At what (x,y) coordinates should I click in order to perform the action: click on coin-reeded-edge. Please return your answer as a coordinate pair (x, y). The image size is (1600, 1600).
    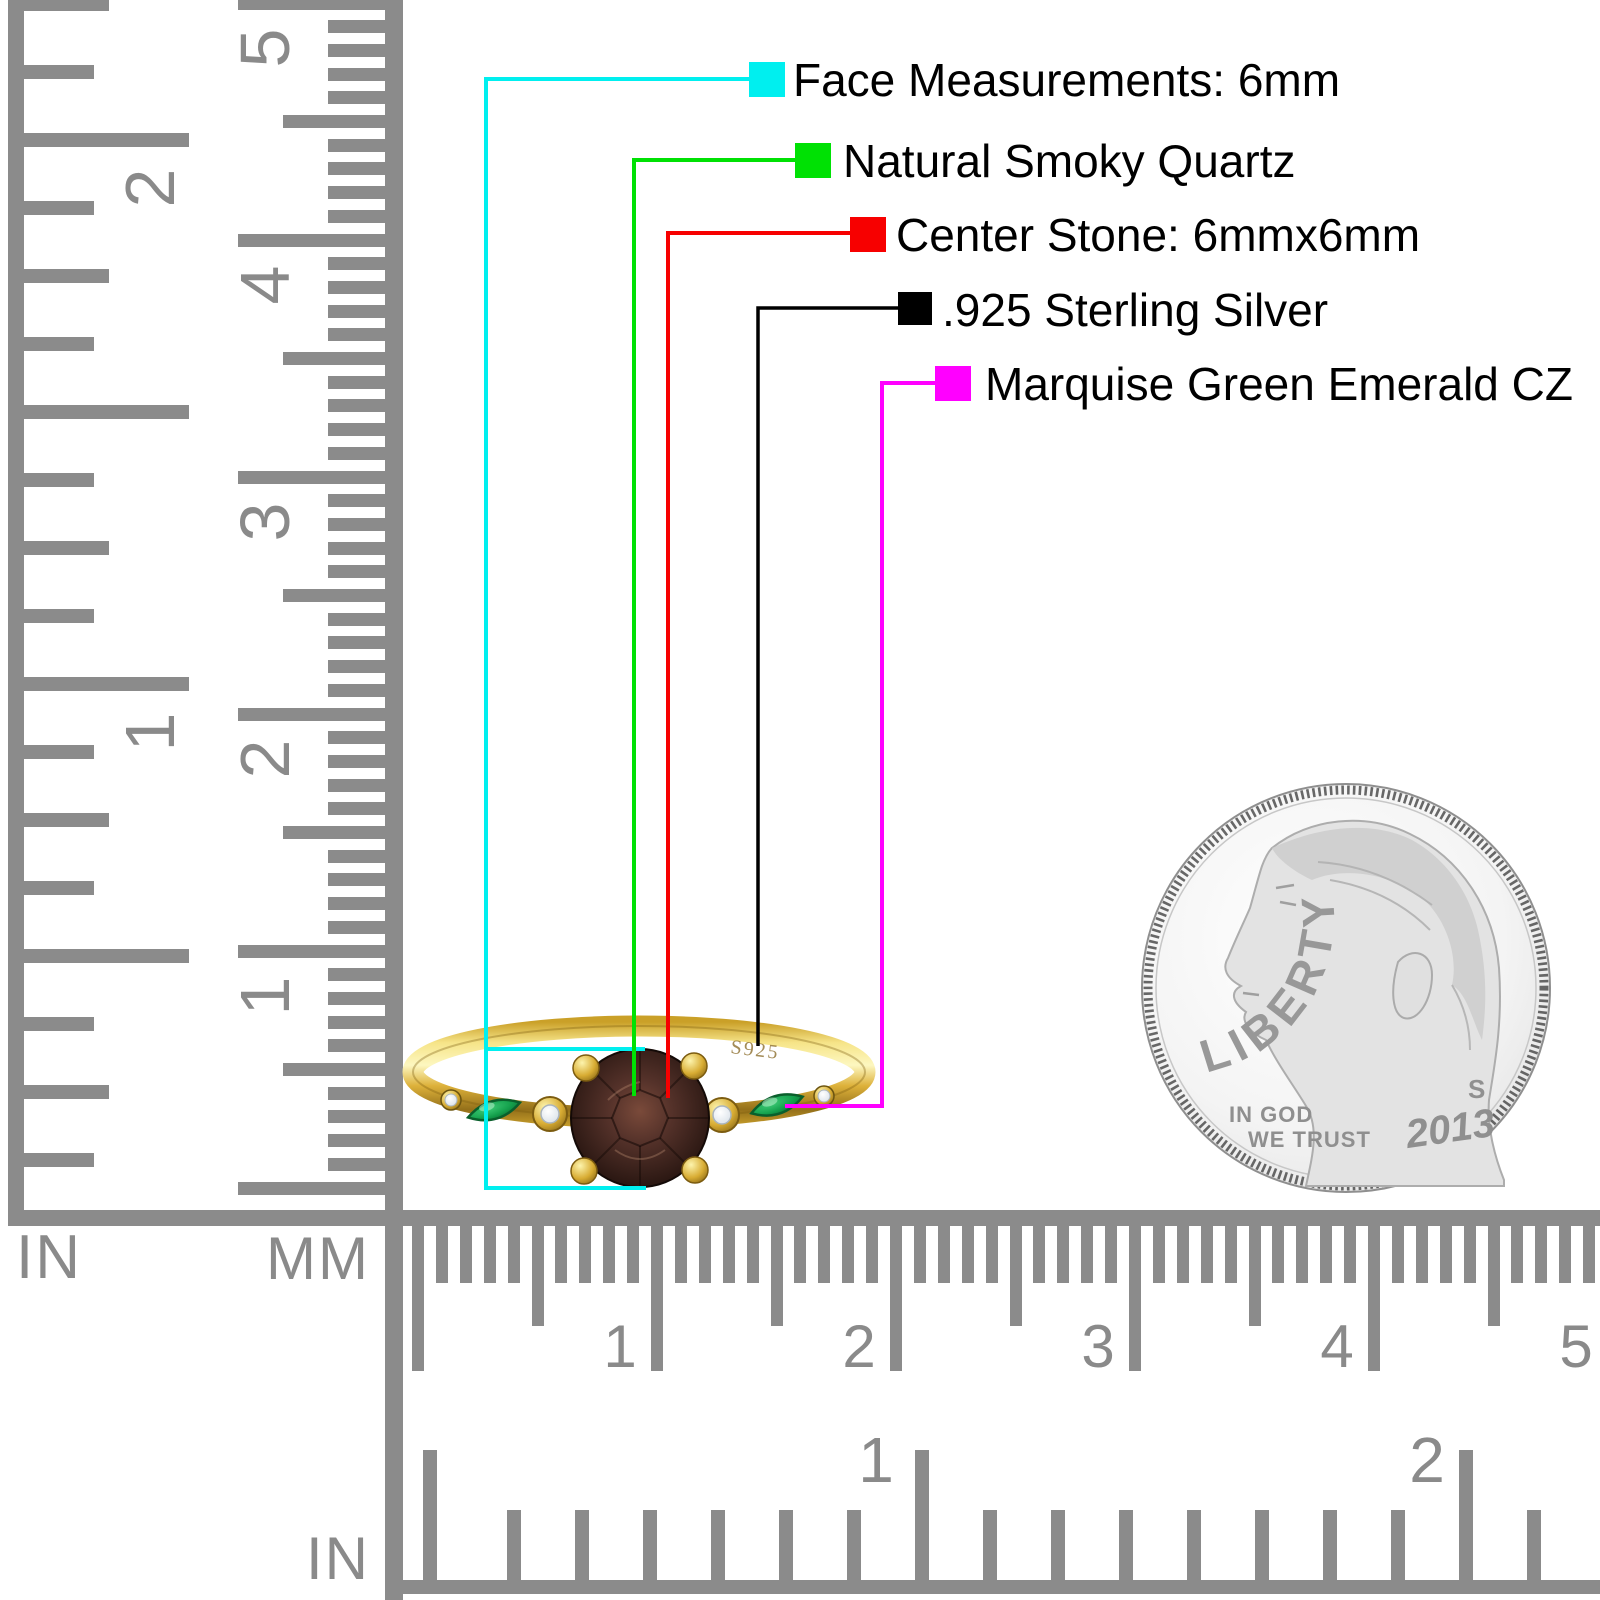
    Looking at the image, I should click on (1346, 988).